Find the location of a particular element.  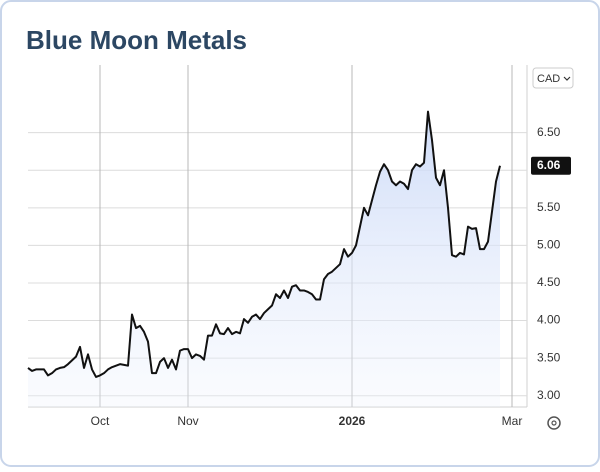

gear-center is located at coordinates (554, 423).